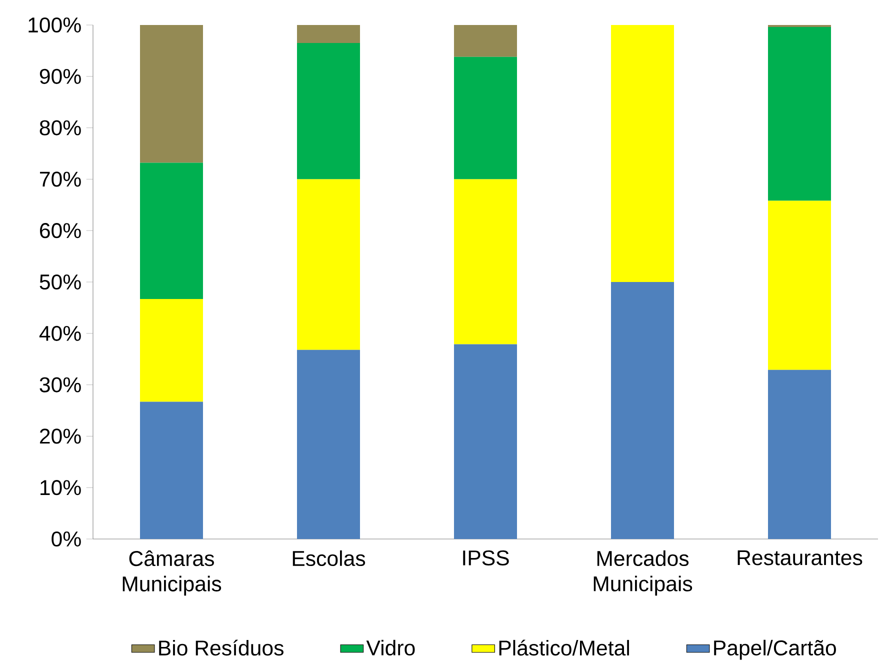 Image resolution: width=888 pixels, height=662 pixels. I want to click on x-tick-label: Escolas, so click(329, 558).